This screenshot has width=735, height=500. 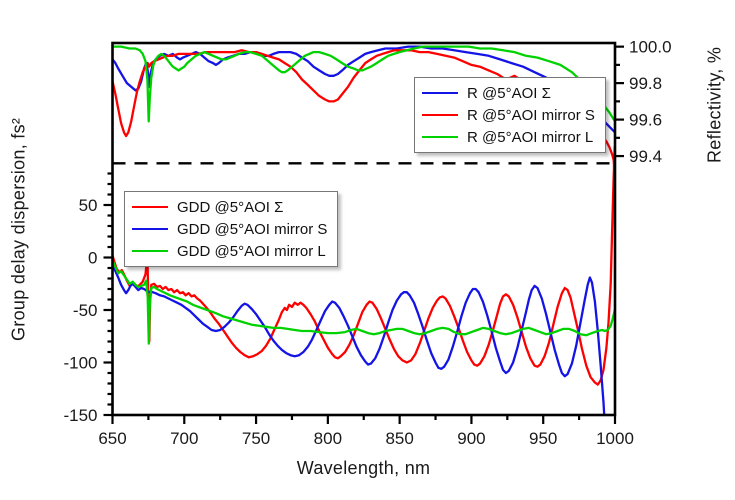 What do you see at coordinates (256, 438) in the screenshot?
I see `x-tick-label: 750` at bounding box center [256, 438].